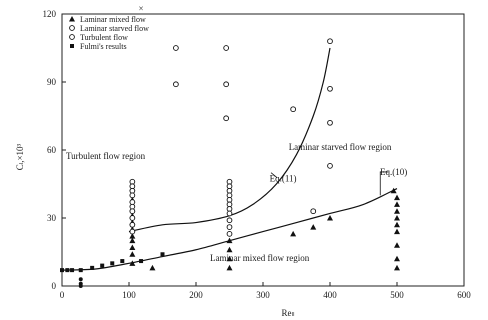  Describe the element at coordinates (263, 295) in the screenshot. I see `x-tick-label: 300` at that location.